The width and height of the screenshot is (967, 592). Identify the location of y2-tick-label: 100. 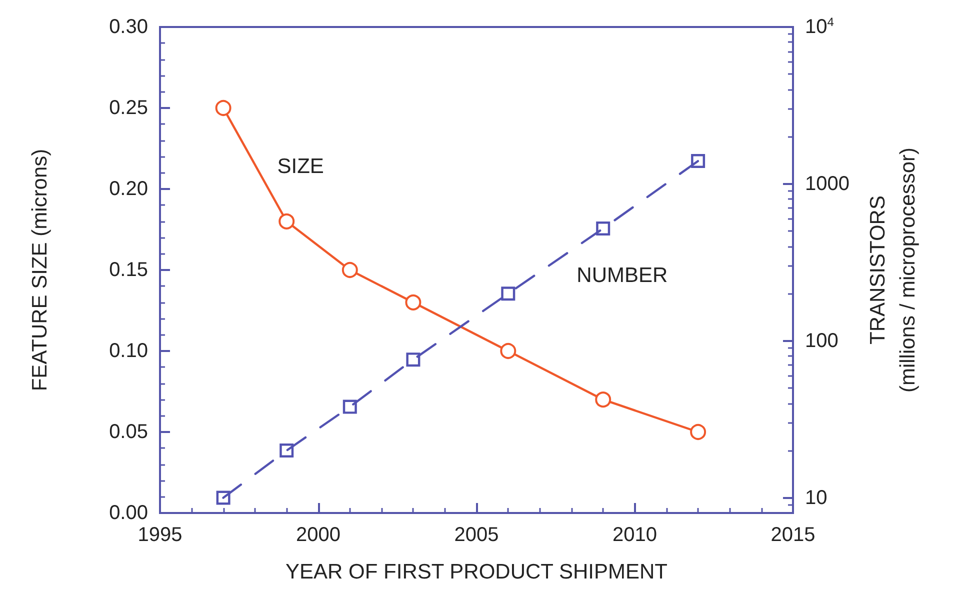
(821, 341).